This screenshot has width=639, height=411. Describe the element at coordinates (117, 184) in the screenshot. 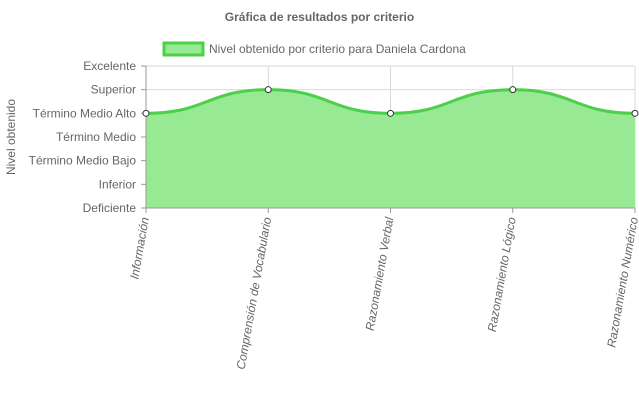

I see `y-tick-label: Inferior` at that location.